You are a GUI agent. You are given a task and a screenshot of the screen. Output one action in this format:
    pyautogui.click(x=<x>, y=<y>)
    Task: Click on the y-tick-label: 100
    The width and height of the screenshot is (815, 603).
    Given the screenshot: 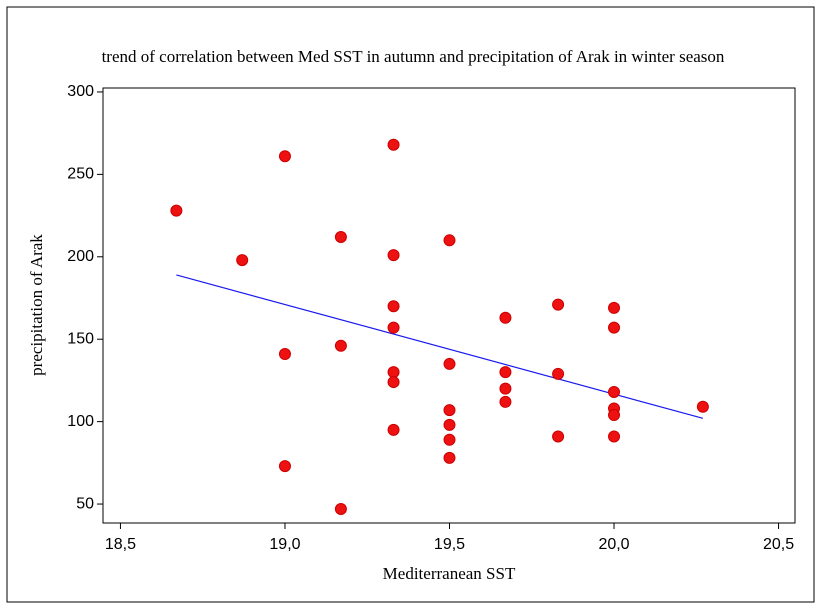 What is the action you would take?
    pyautogui.click(x=80, y=421)
    